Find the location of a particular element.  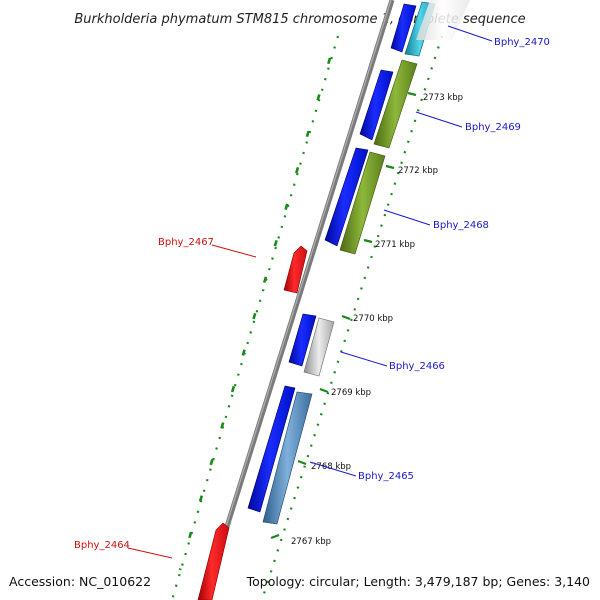

gene-label-bphy-2467: Bphy_2467 is located at coordinates (186, 242).